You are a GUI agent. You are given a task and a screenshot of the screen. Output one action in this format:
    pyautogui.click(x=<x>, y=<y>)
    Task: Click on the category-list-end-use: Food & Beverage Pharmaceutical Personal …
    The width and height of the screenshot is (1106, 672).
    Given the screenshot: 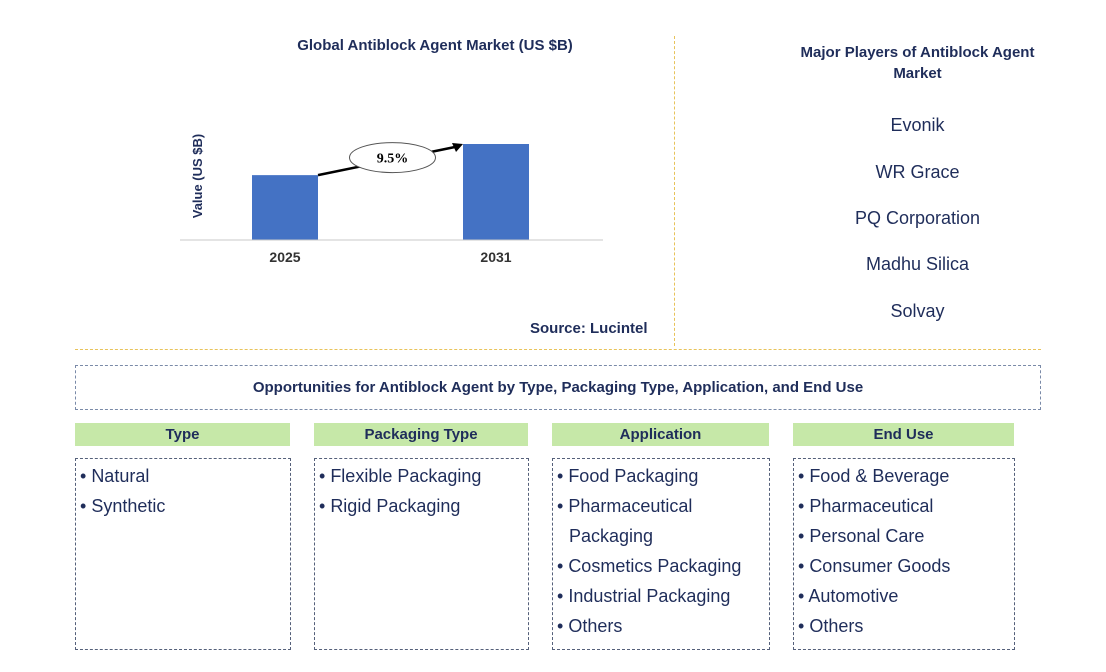 What is the action you would take?
    pyautogui.click(x=904, y=554)
    